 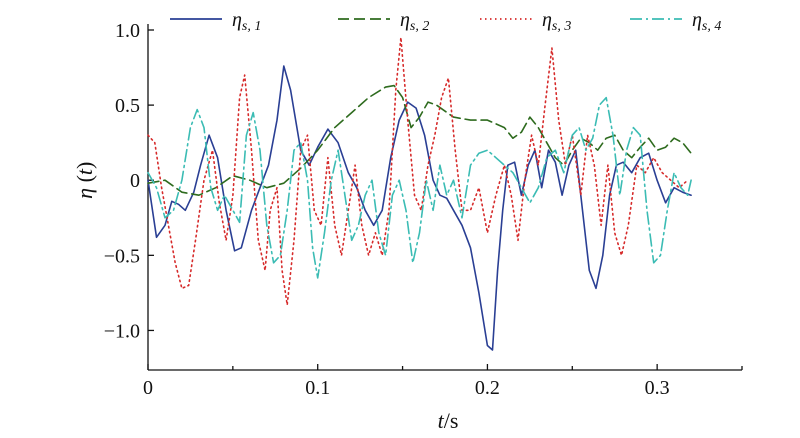 What do you see at coordinates (127, 31) in the screenshot?
I see `y-tick-label: 1.0` at bounding box center [127, 31].